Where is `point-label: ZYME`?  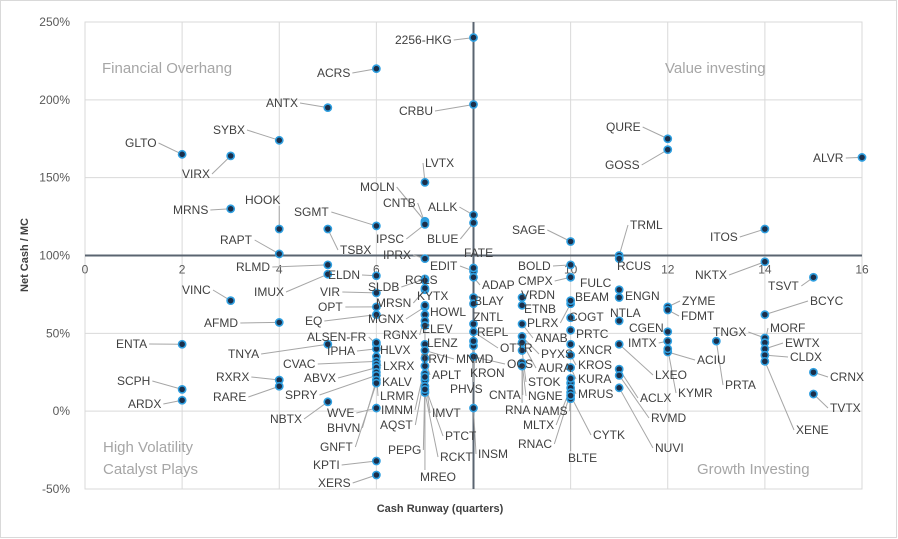
point-label: ZYME is located at coordinates (698, 301).